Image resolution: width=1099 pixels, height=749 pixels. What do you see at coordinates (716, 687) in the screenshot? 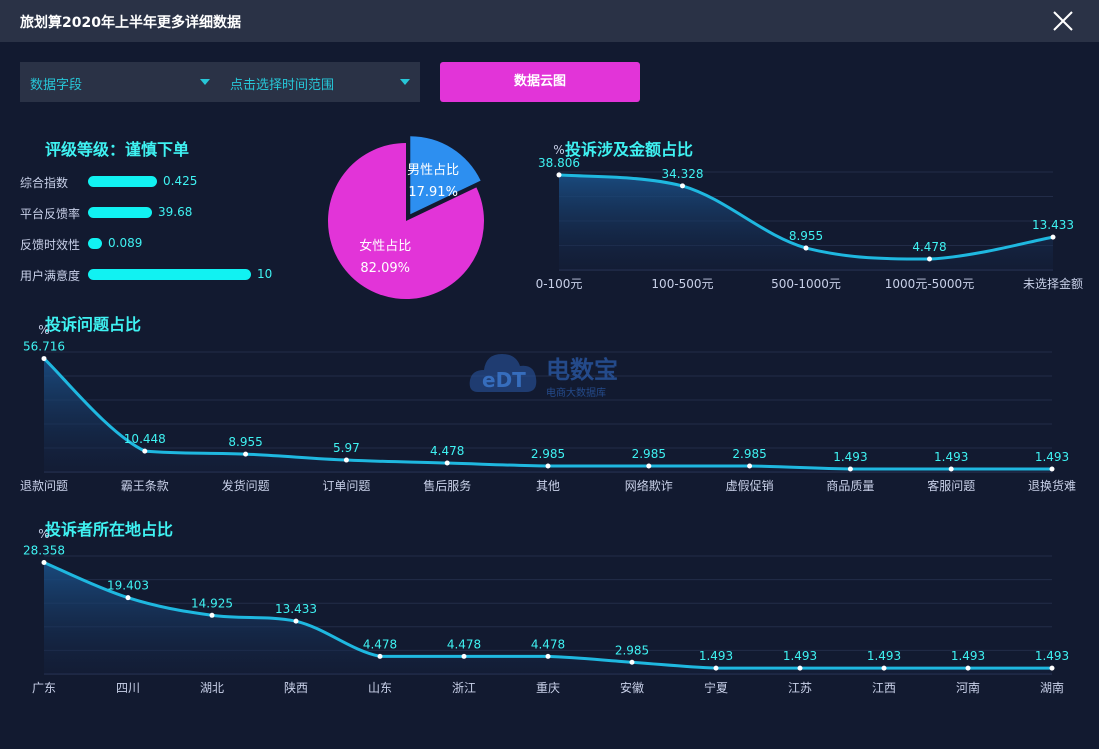
I see `x-tick-label: 宁夏` at bounding box center [716, 687].